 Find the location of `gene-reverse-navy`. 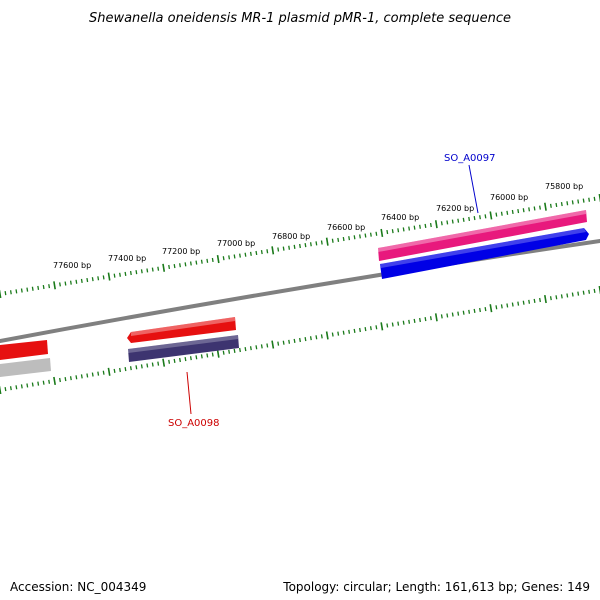

gene-reverse-navy is located at coordinates (183, 348).